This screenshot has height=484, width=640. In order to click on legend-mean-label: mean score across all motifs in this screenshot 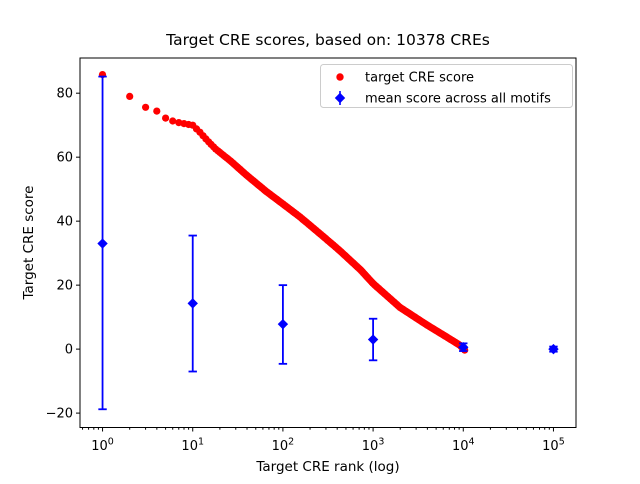, I will do `click(458, 99)`.